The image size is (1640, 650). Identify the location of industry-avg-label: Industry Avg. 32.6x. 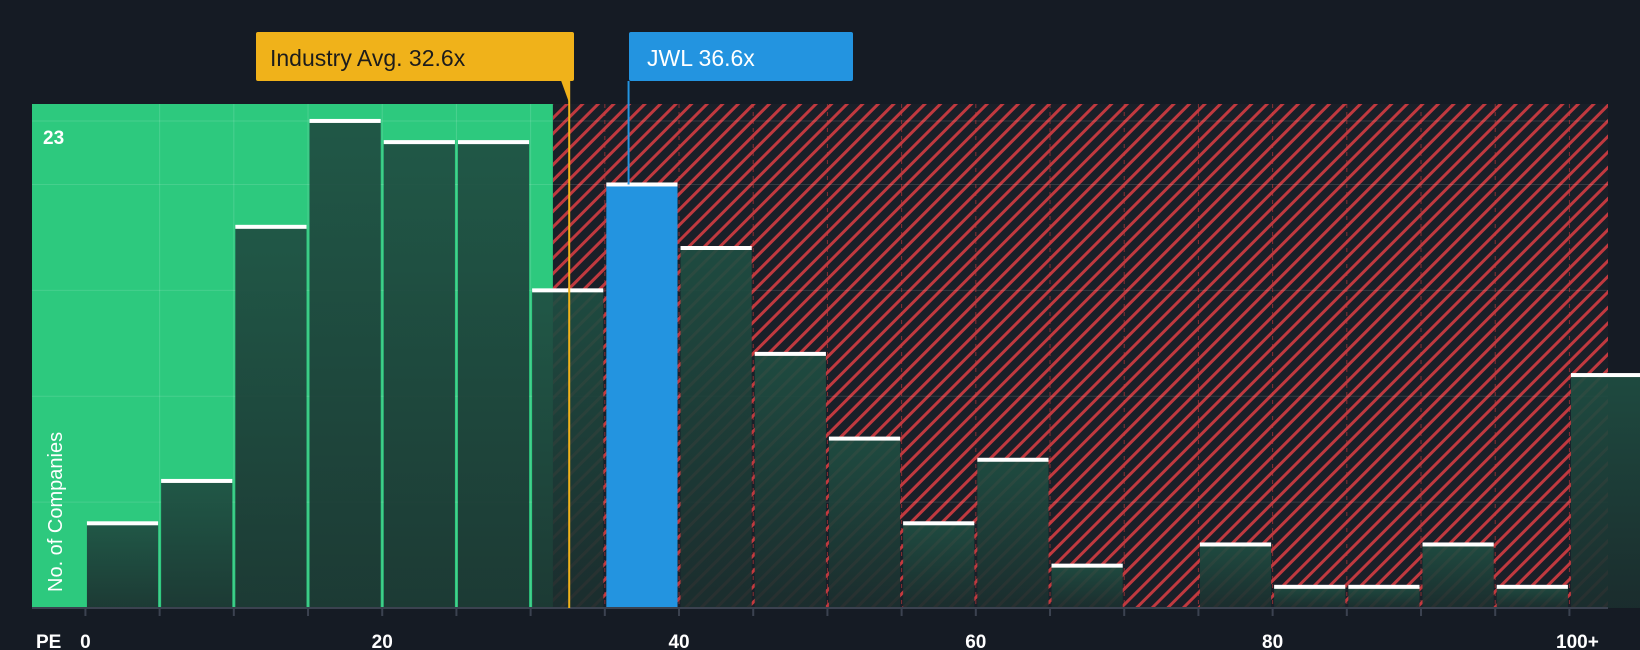
(368, 58).